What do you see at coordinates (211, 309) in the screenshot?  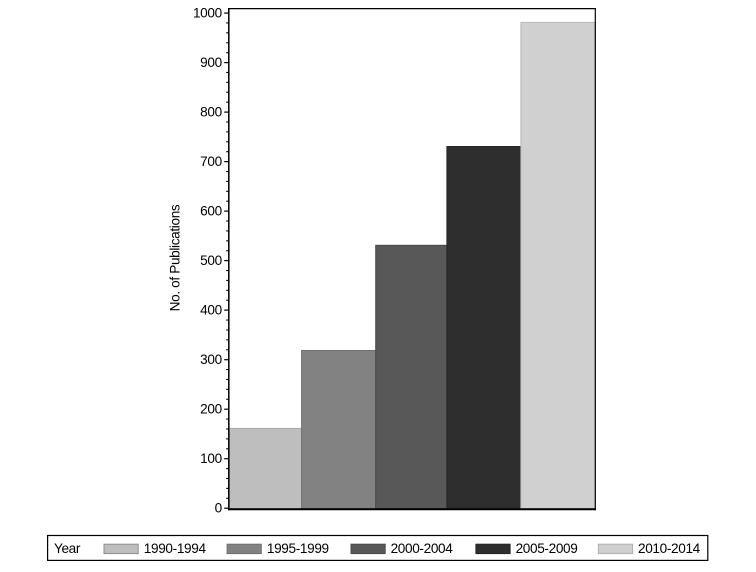 I see `svg-text: 400` at bounding box center [211, 309].